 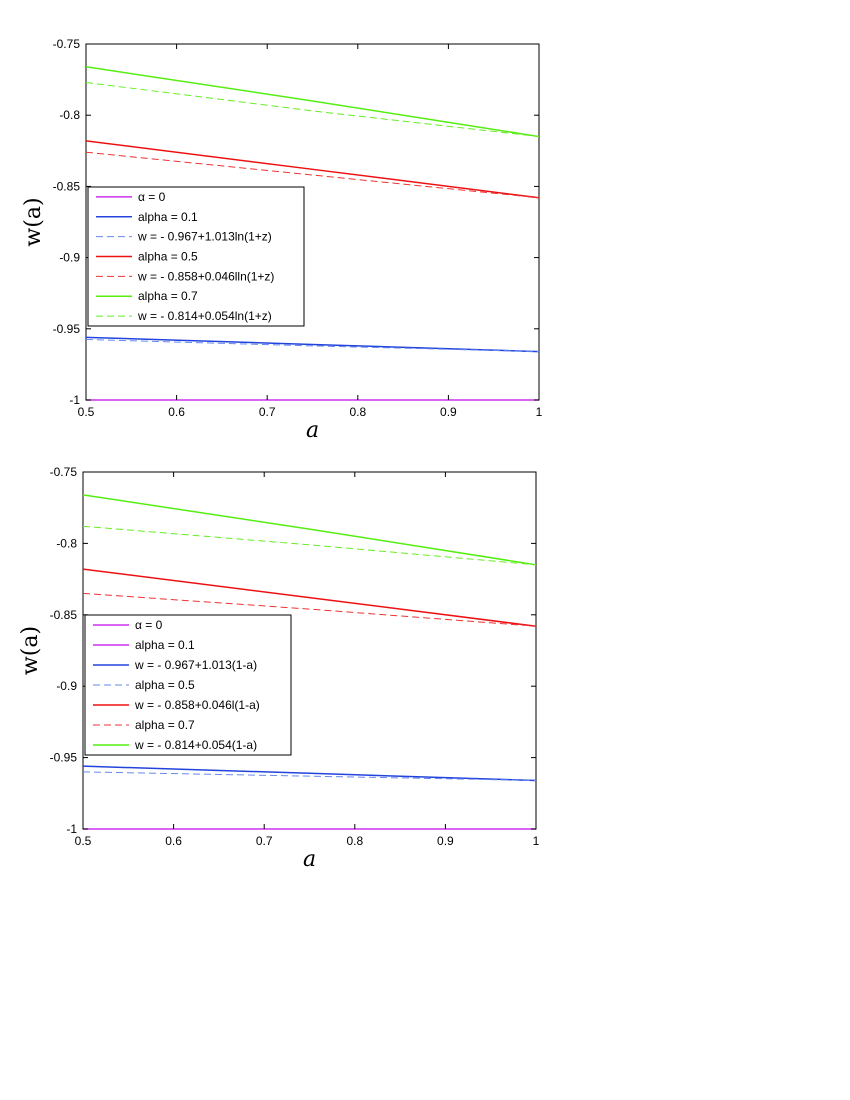 I want to click on legend-label: w = - 0.858+0.046lln(1+z), so click(x=205, y=276).